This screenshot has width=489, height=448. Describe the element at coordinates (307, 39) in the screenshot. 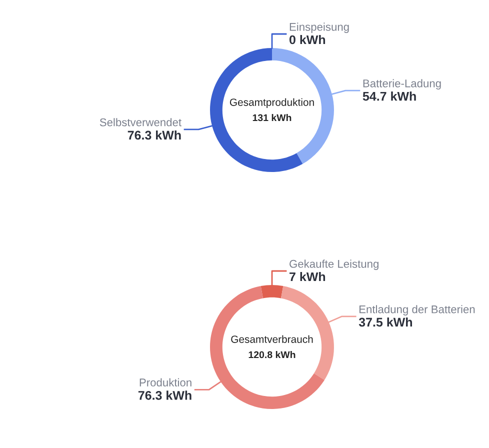

I see `text: 0 kWh` at that location.